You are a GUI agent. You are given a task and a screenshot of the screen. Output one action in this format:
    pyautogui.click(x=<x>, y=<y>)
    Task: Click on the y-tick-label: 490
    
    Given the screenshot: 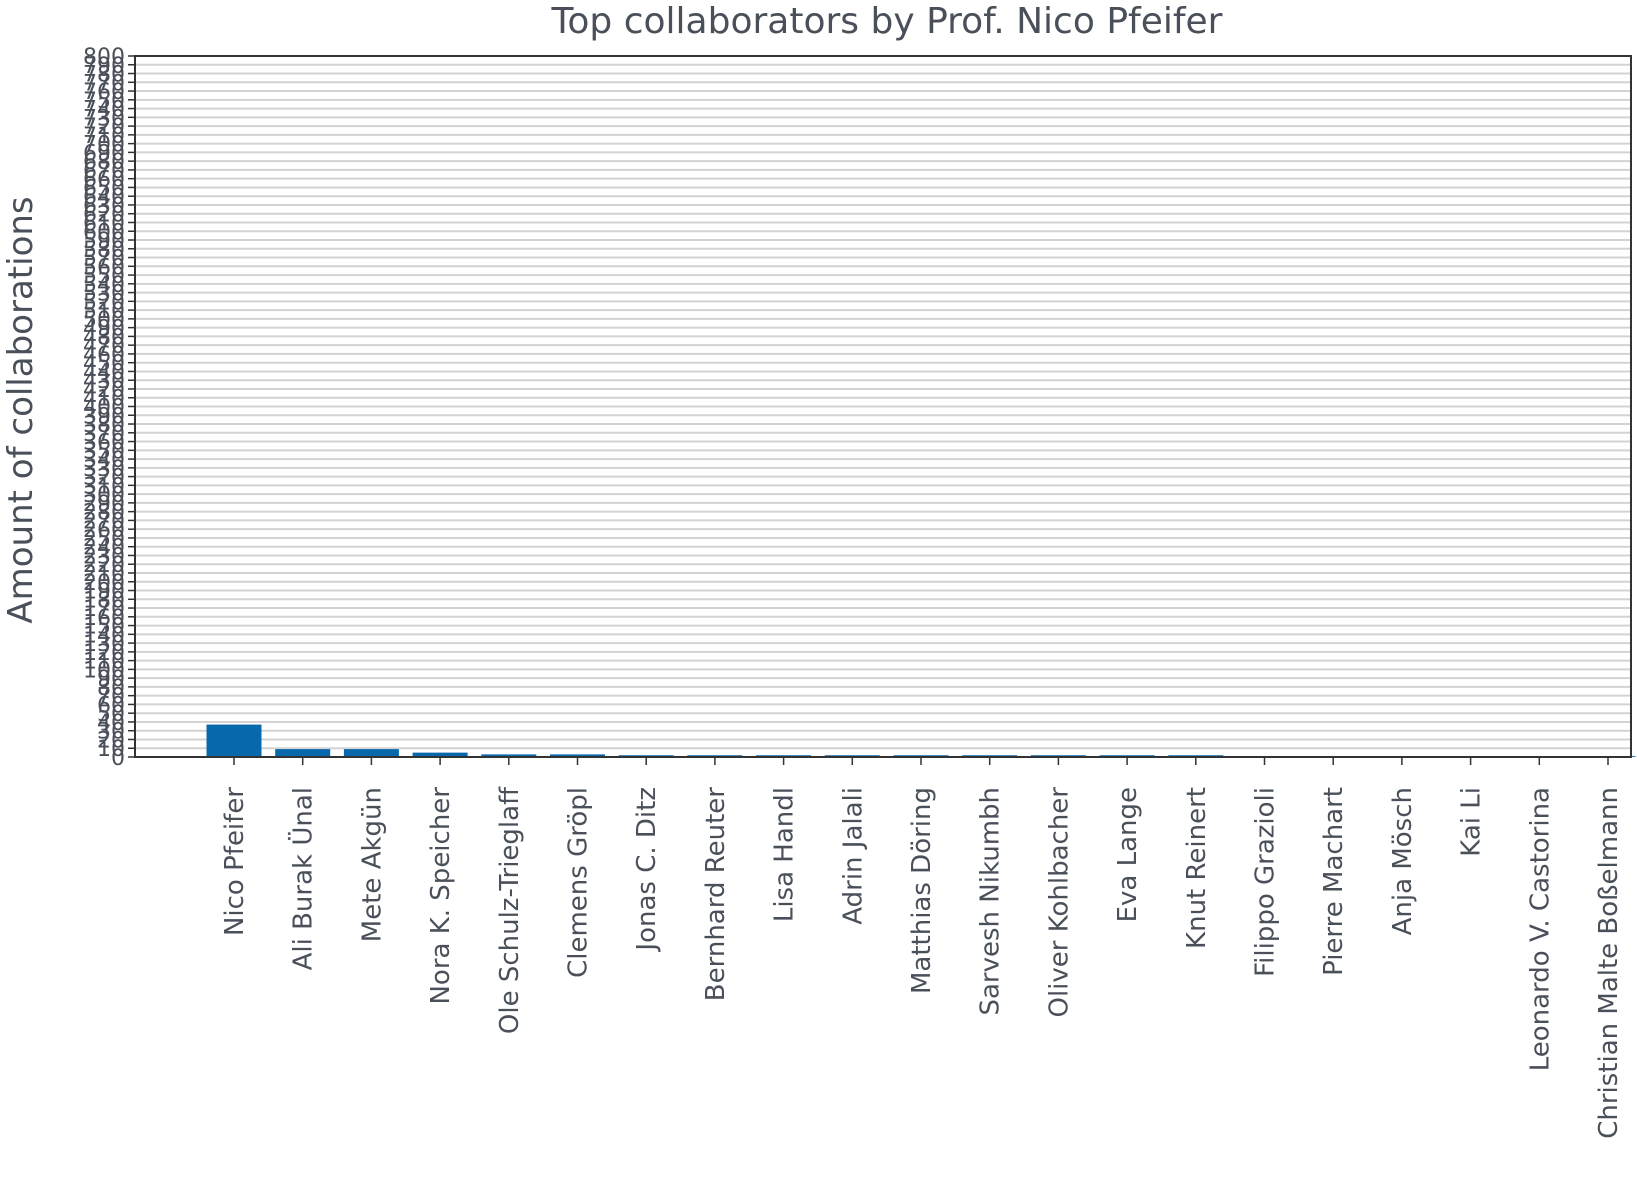 What is the action you would take?
    pyautogui.click(x=104, y=329)
    